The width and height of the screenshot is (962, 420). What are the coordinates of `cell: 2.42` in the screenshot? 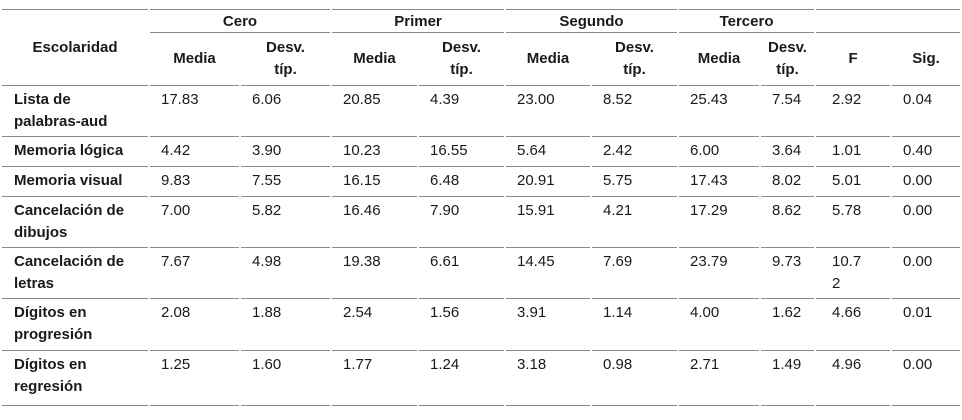 It's located at (635, 152).